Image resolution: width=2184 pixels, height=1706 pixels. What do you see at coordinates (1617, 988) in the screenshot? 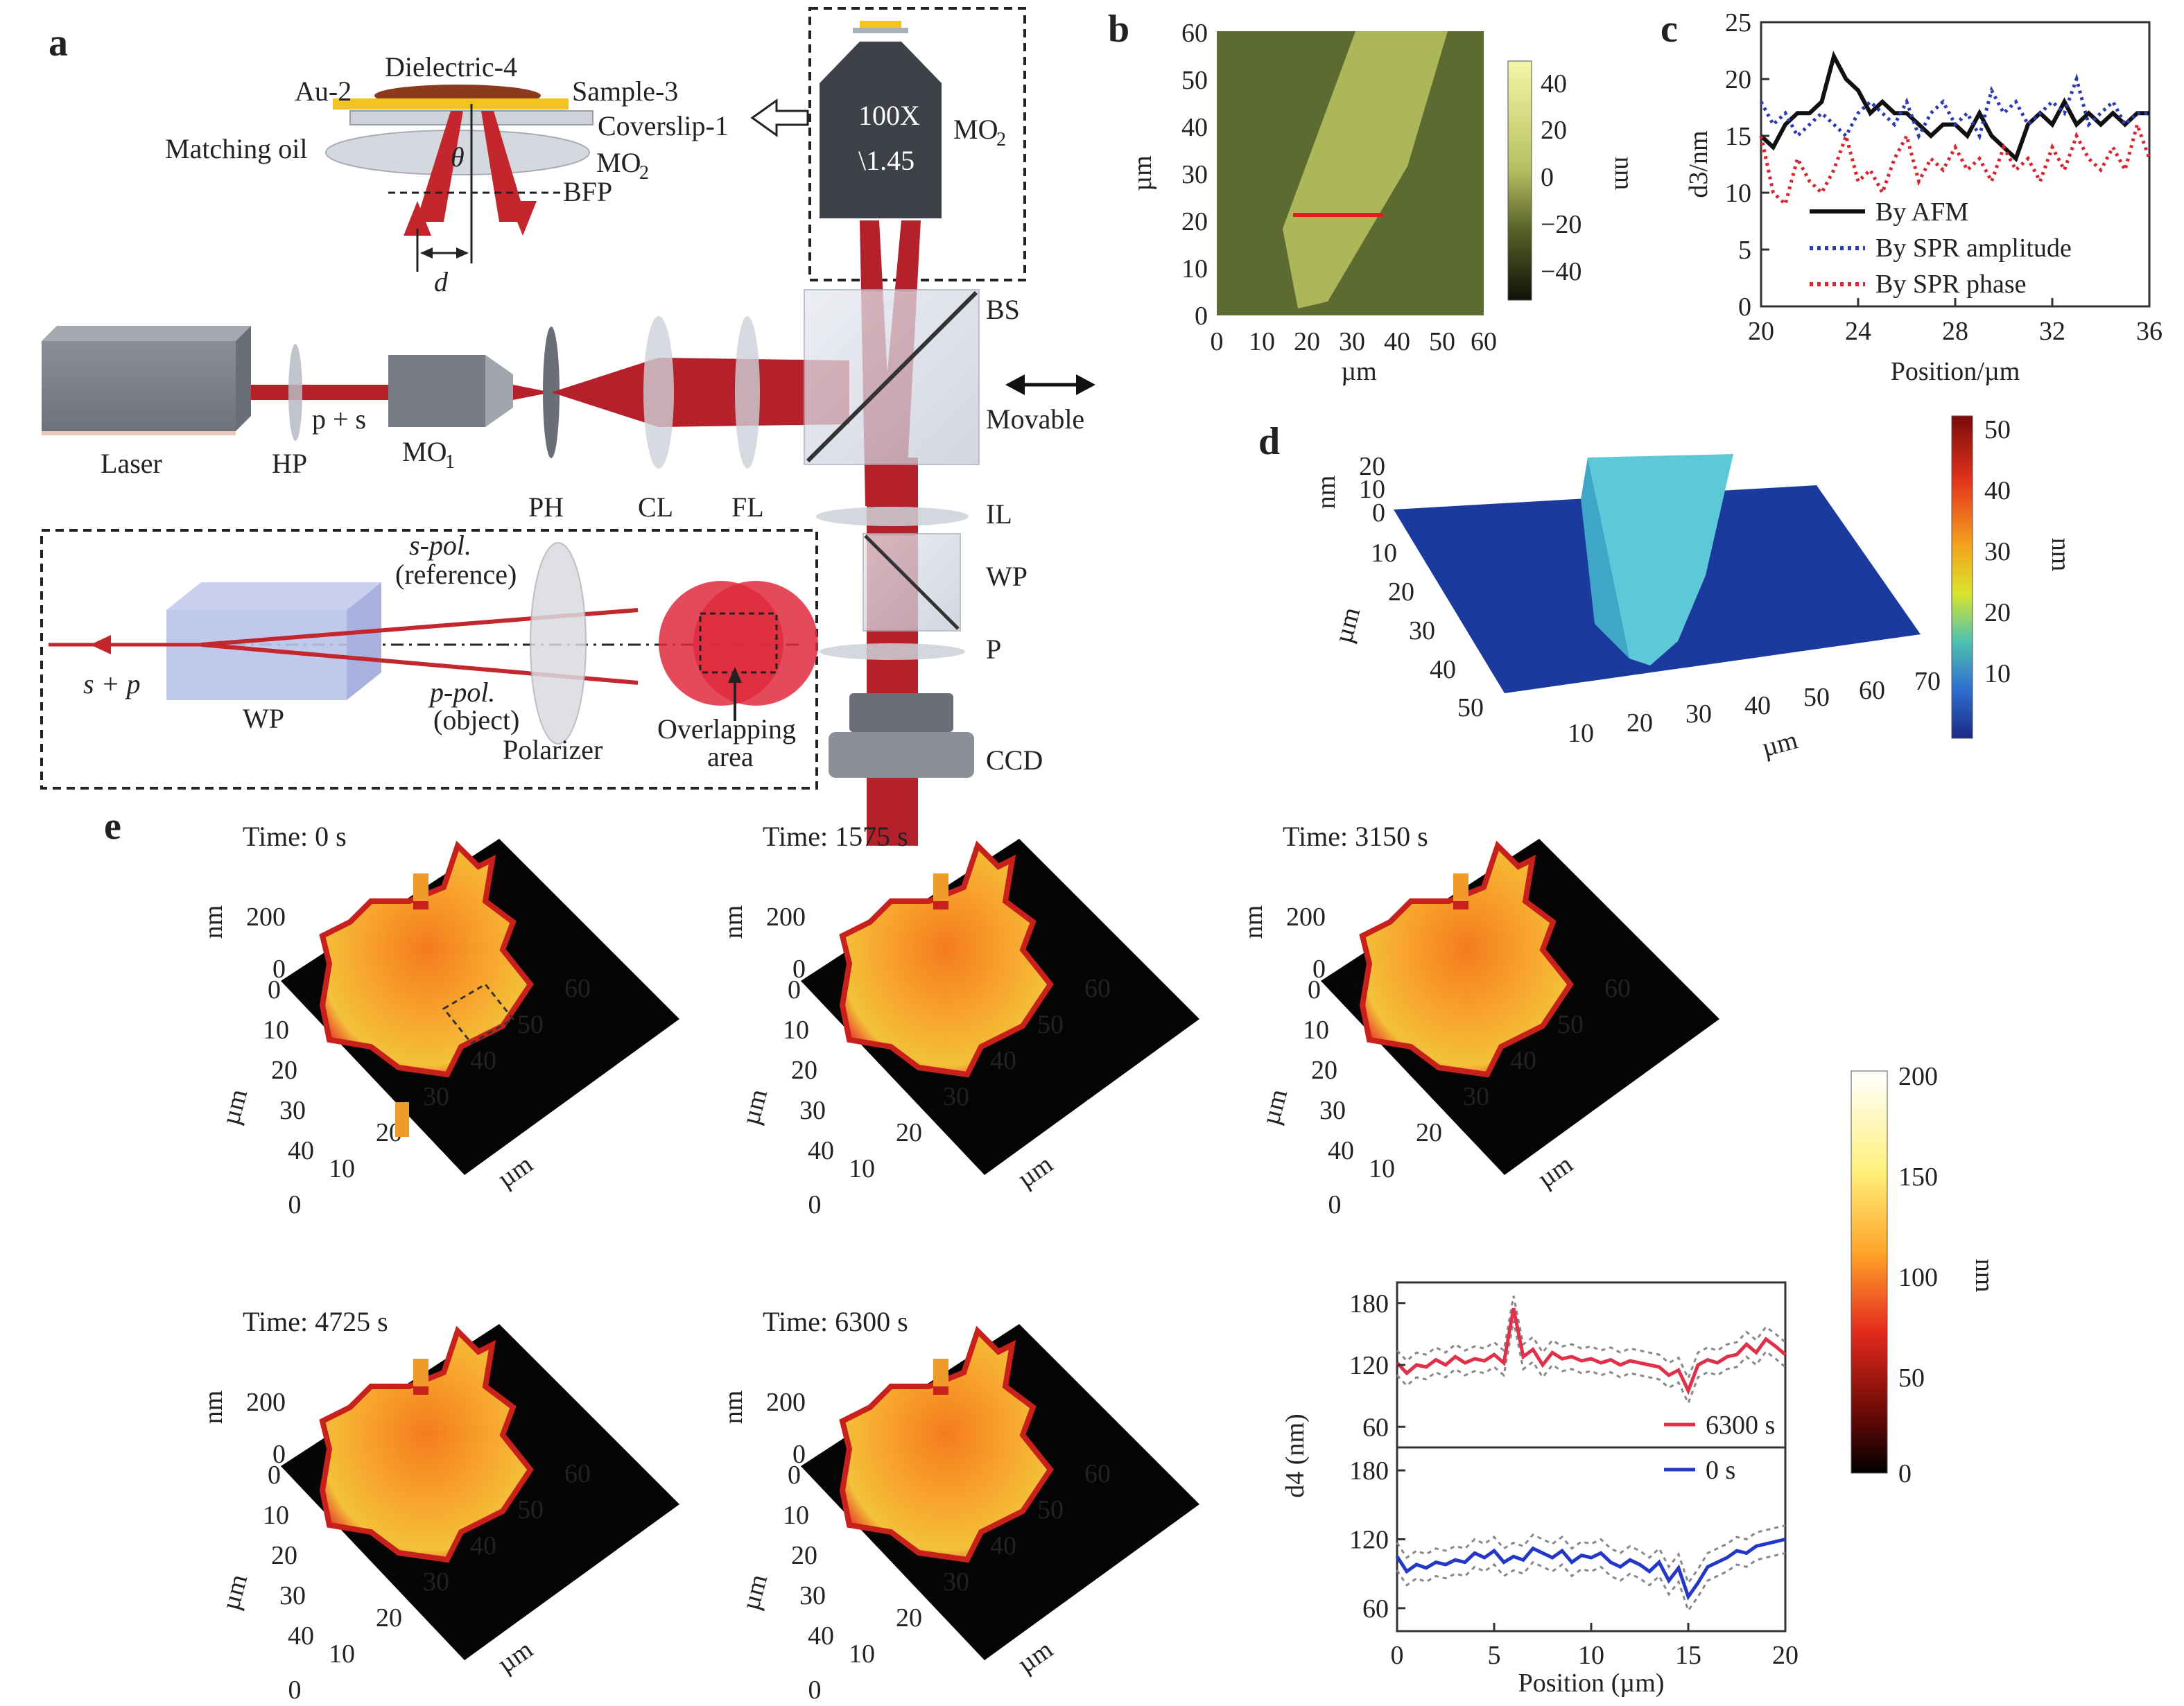
I see `e-xtick: 60` at bounding box center [1617, 988].